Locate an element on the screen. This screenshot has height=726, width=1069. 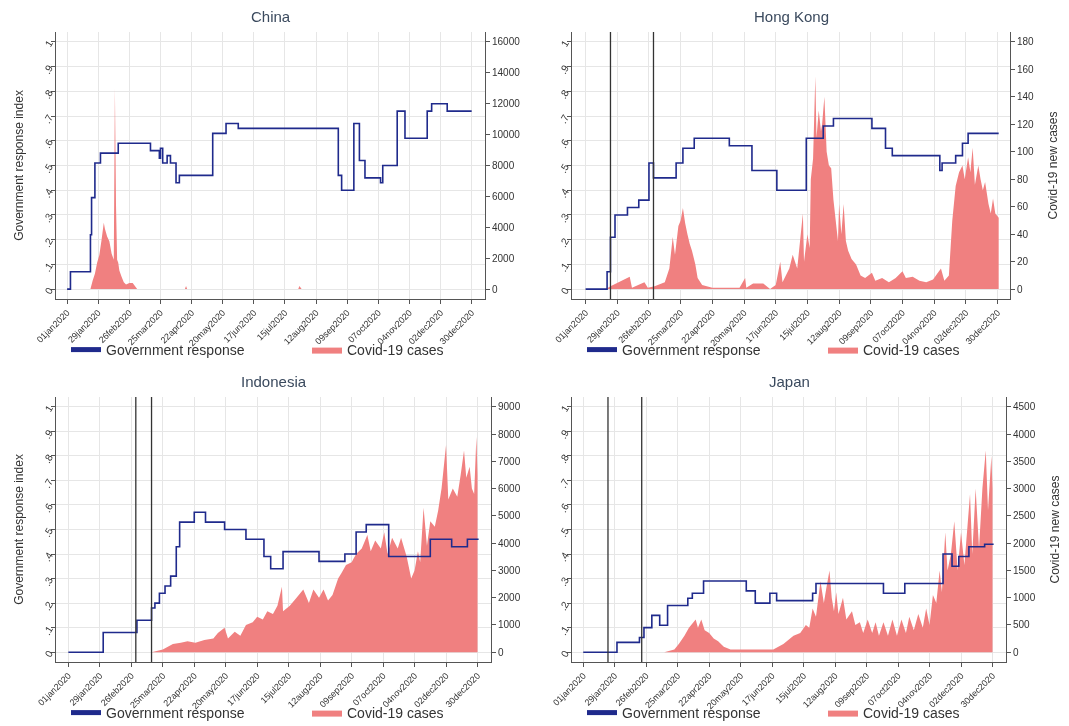
y2-tick-label: 9000 is located at coordinates (509, 407).